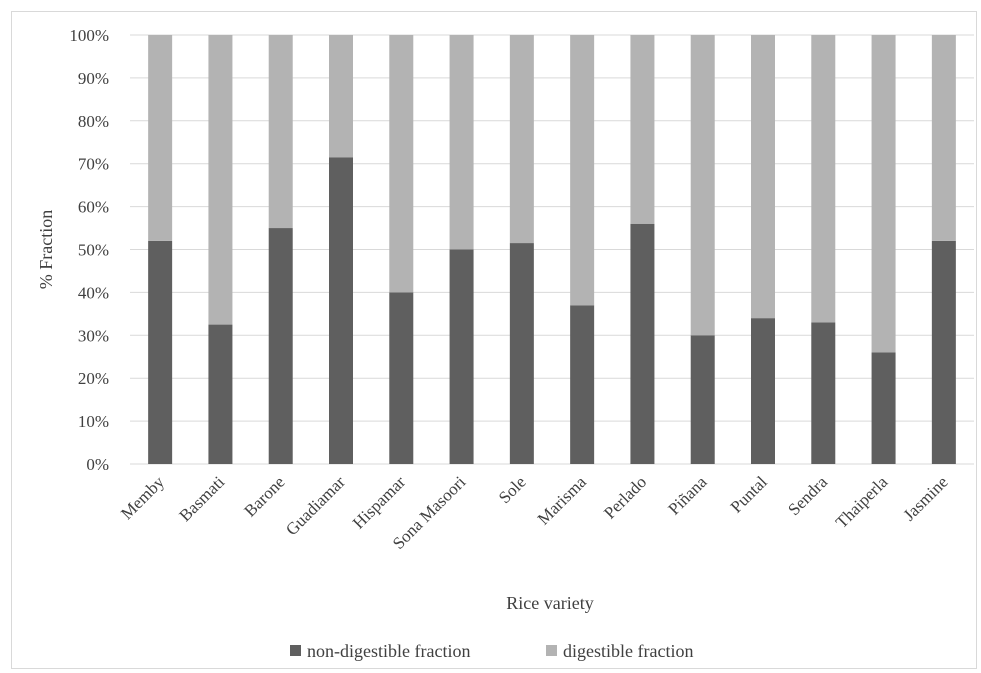  I want to click on x-tick-label: Basmati, so click(201, 498).